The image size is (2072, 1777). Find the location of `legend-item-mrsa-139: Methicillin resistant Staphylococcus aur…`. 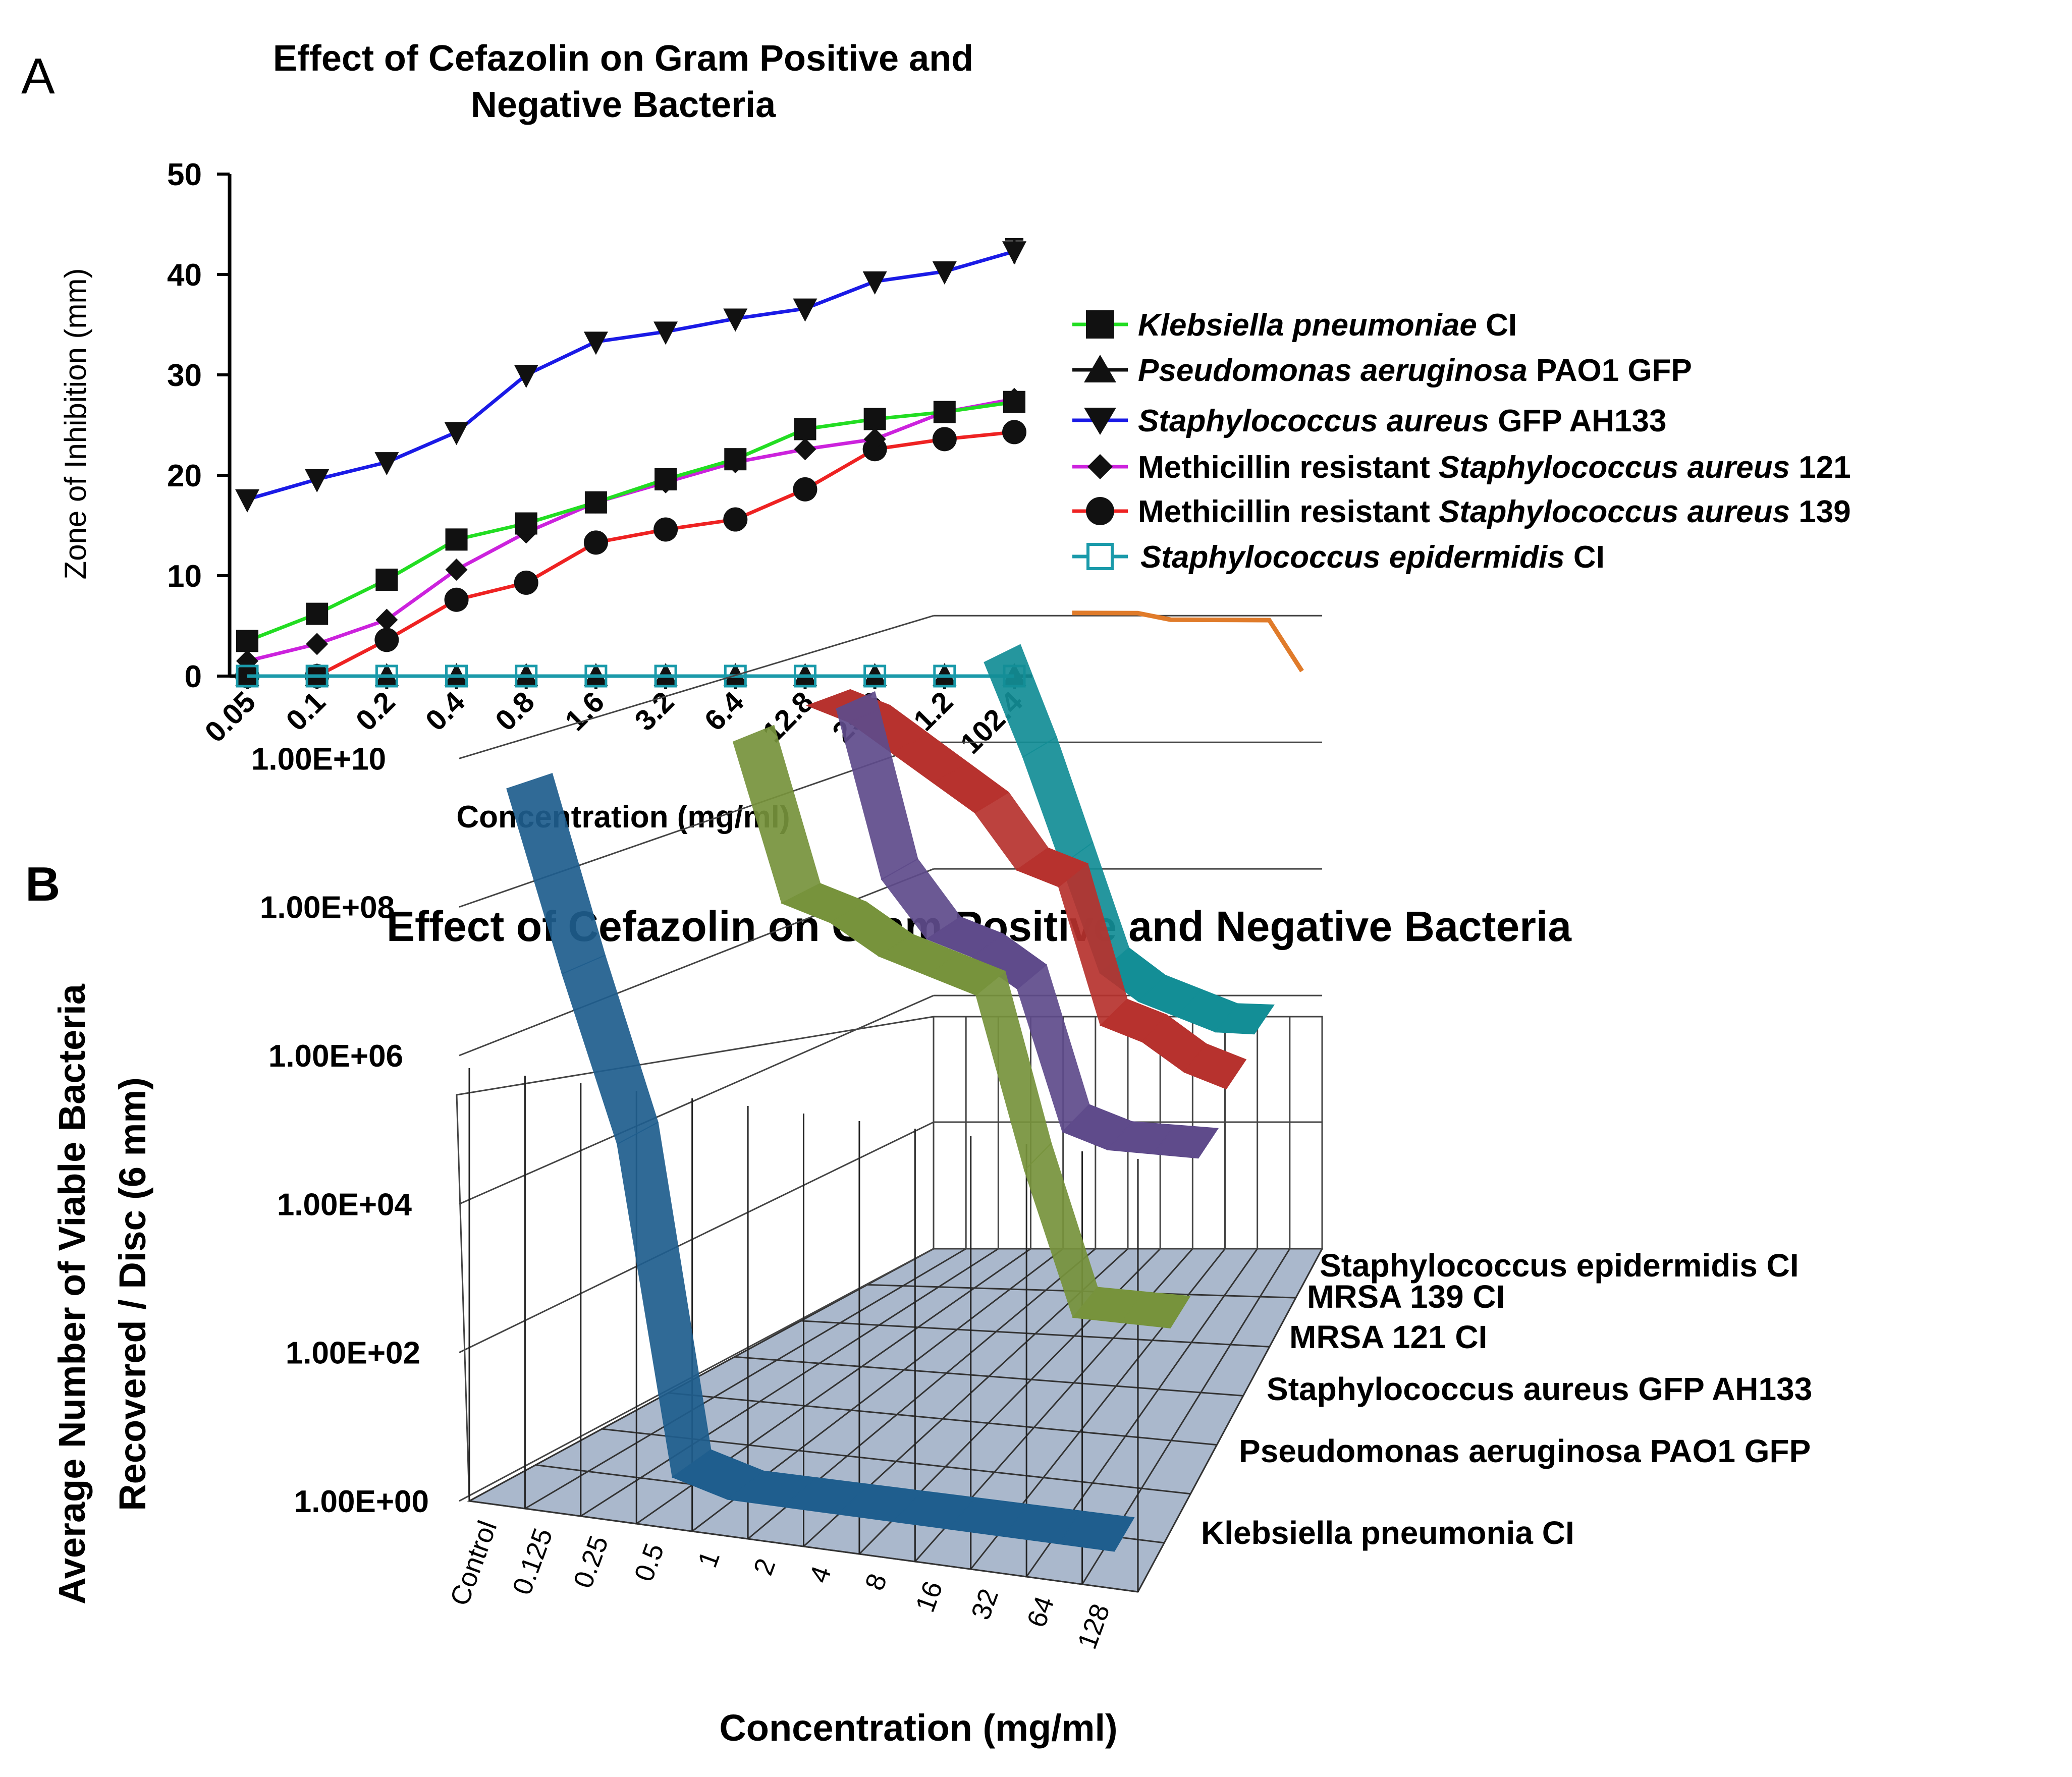

legend-item-mrsa-139: Methicillin resistant Staphylococcus aur… is located at coordinates (1461, 511).